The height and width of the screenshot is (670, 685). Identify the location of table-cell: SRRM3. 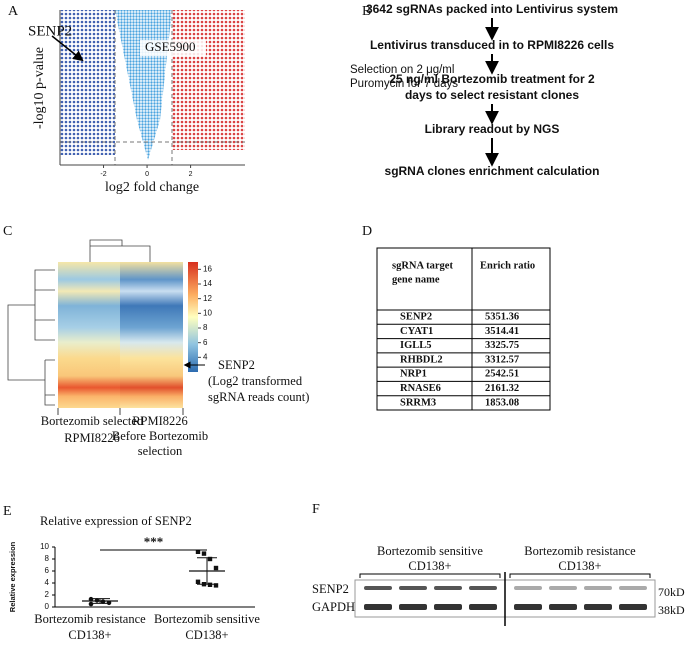
(418, 402).